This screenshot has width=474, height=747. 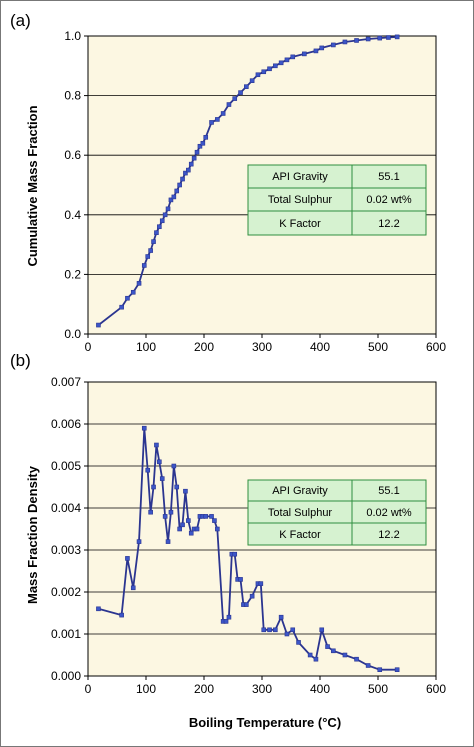 I want to click on panel-b-label: (b), so click(x=20, y=360).